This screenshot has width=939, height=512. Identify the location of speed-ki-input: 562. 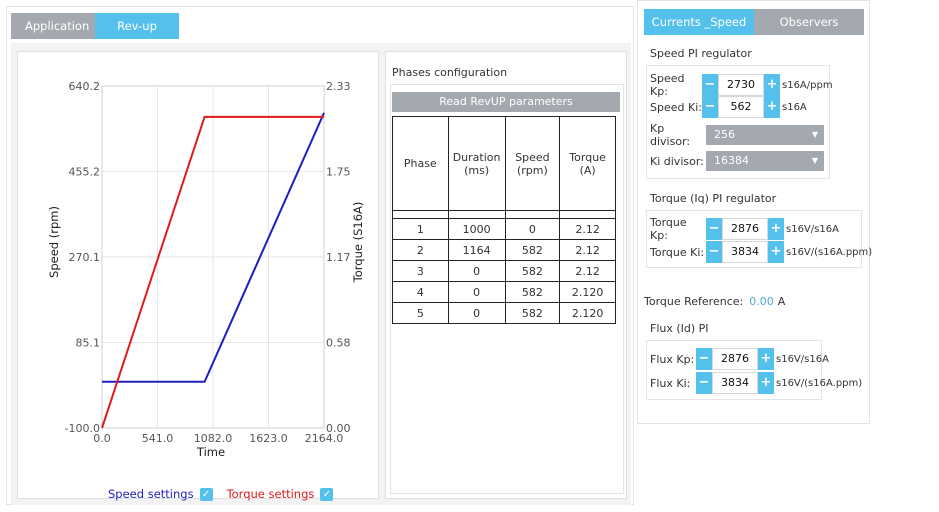
(741, 107).